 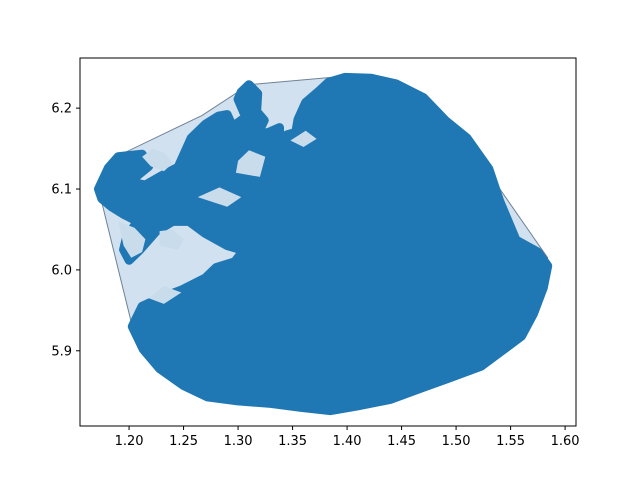 What do you see at coordinates (565, 441) in the screenshot?
I see `x-tick-label: 1.60` at bounding box center [565, 441].